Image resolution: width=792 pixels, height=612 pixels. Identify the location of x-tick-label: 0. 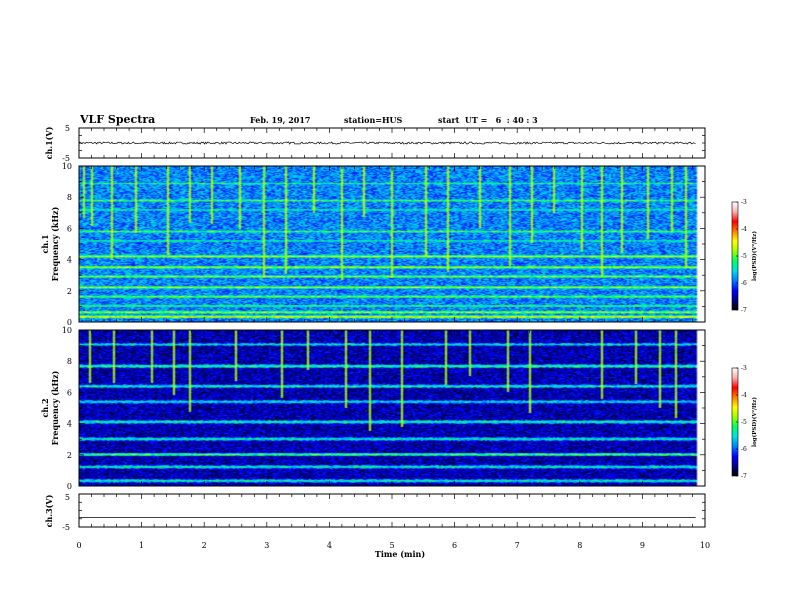
(78, 545).